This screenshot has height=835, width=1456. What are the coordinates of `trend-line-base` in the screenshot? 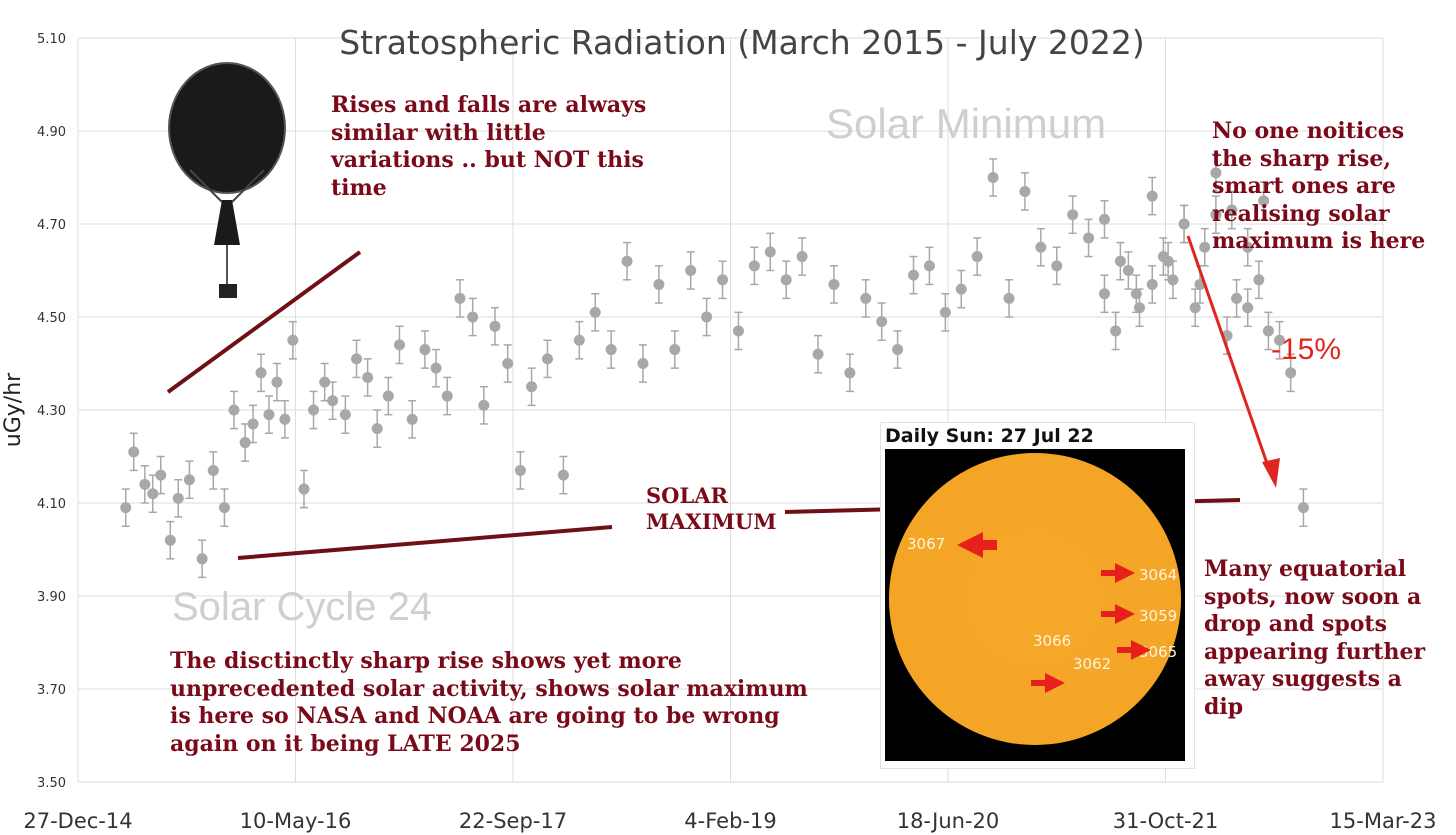 It's located at (425, 542).